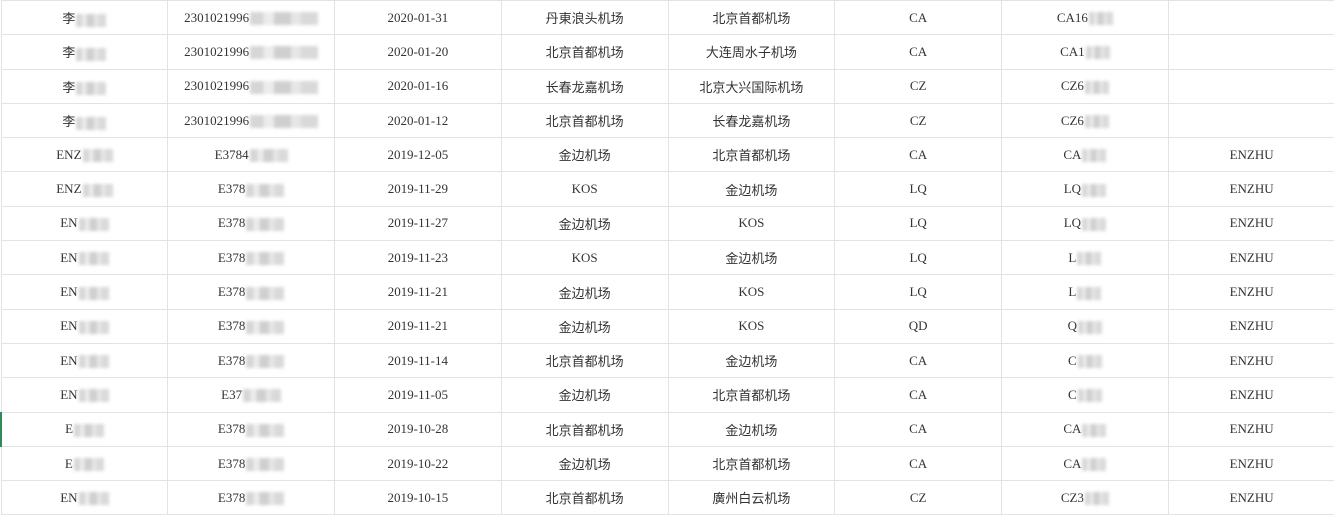 The height and width of the screenshot is (515, 1334). What do you see at coordinates (418, 189) in the screenshot?
I see `date-cell: 2019-11-29` at bounding box center [418, 189].